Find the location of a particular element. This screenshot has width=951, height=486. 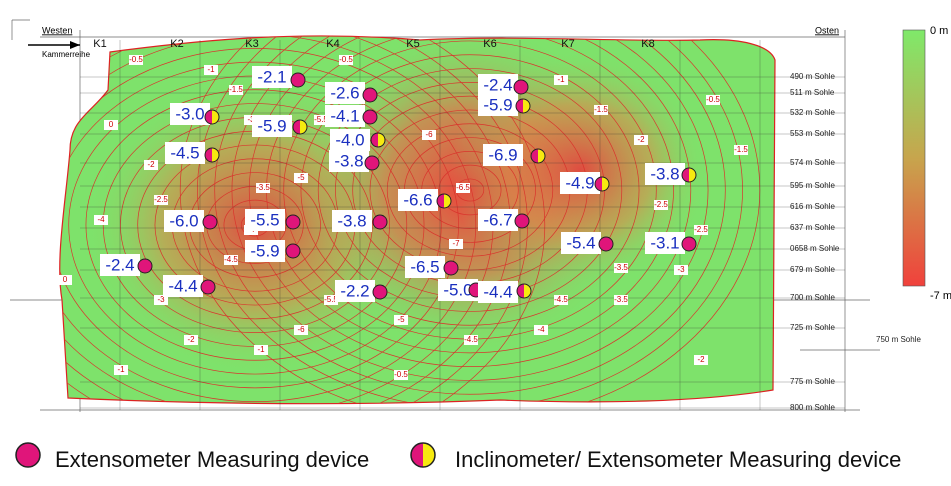

level-label: 616 m Sohle is located at coordinates (812, 206).